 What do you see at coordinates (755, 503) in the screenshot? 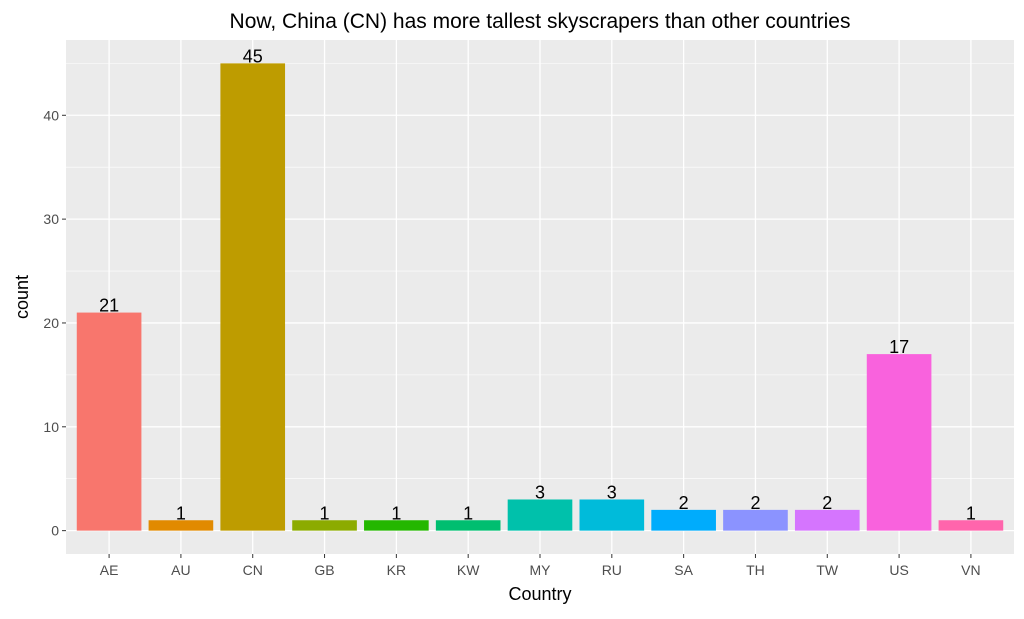
I see `bar-value-label-TH: 2` at bounding box center [755, 503].